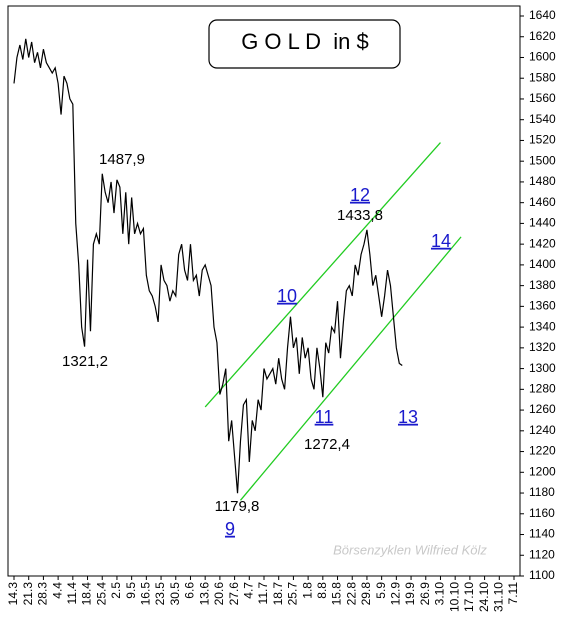 The image size is (567, 631). Describe the element at coordinates (360, 215) in the screenshot. I see `value-label: 1433,8` at that location.